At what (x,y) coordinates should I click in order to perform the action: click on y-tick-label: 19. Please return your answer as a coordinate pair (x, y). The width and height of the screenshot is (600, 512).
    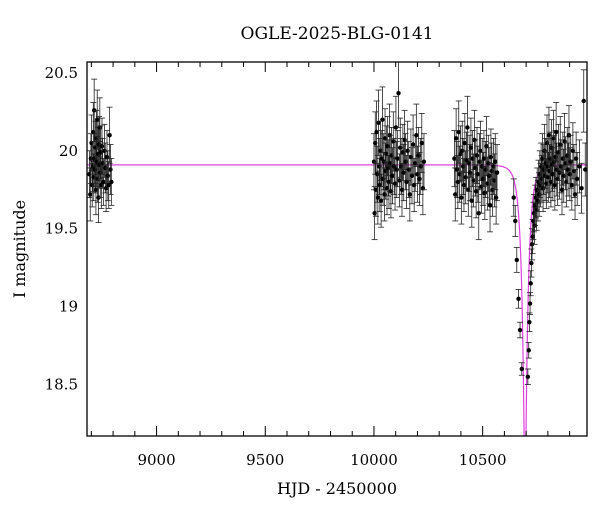
    Looking at the image, I should click on (68, 307).